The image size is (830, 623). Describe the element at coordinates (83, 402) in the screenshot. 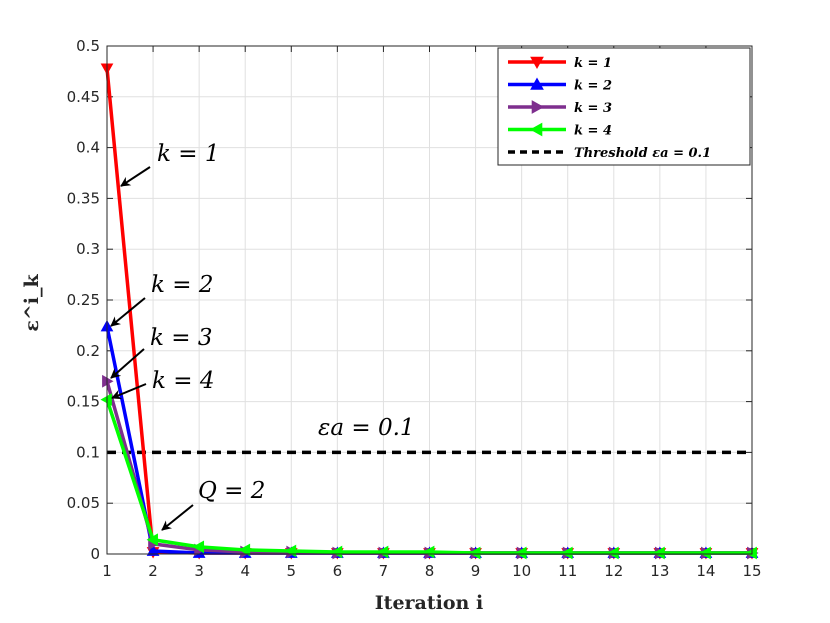

I see `y-tick-label: 0.15` at that location.